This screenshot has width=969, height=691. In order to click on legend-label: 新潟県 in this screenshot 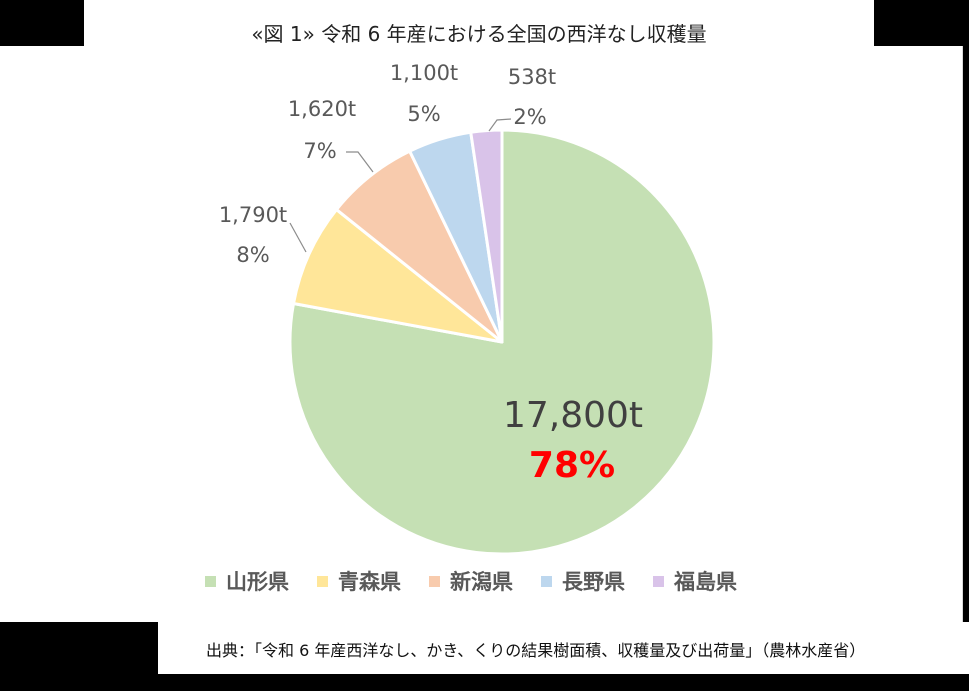, I will do `click(481, 582)`.